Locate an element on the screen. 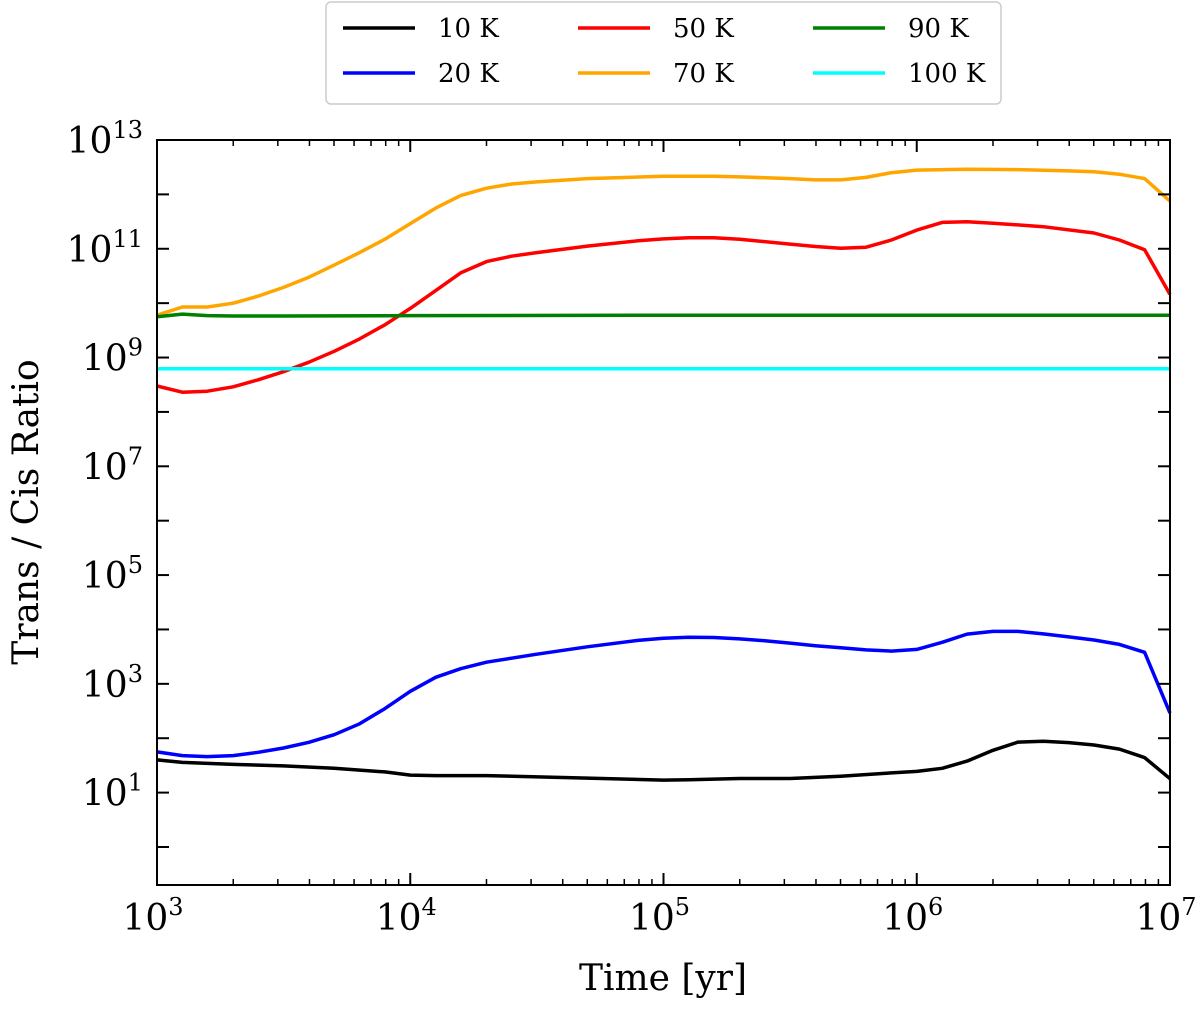 Image resolution: width=1200 pixels, height=1012 pixels. x-tick-label: 105 is located at coordinates (659, 916).